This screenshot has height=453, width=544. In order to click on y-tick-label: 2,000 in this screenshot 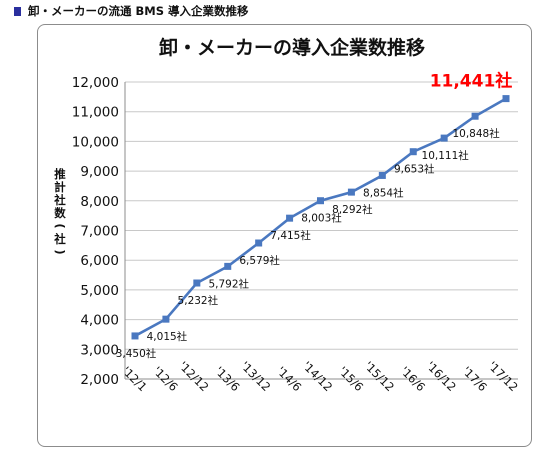, I will do `click(99, 380)`.